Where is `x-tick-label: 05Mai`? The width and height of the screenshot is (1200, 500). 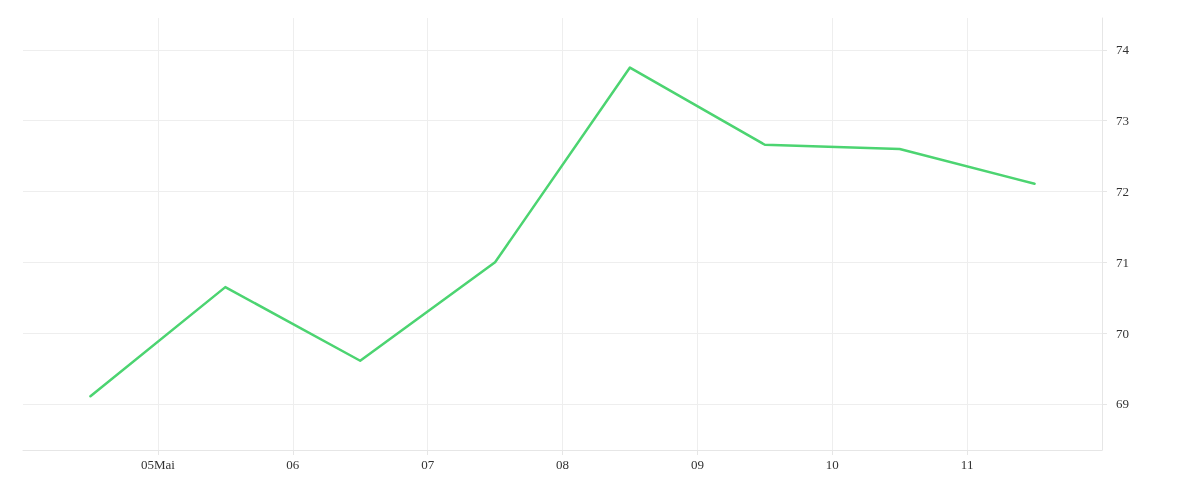 x-tick-label: 05Mai is located at coordinates (158, 464).